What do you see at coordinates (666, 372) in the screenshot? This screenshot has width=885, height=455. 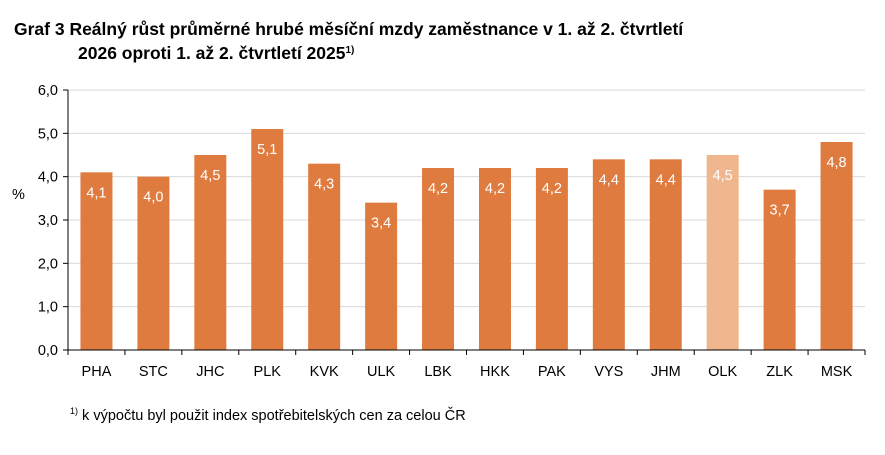 I see `x-tick-label: JHM` at bounding box center [666, 372].